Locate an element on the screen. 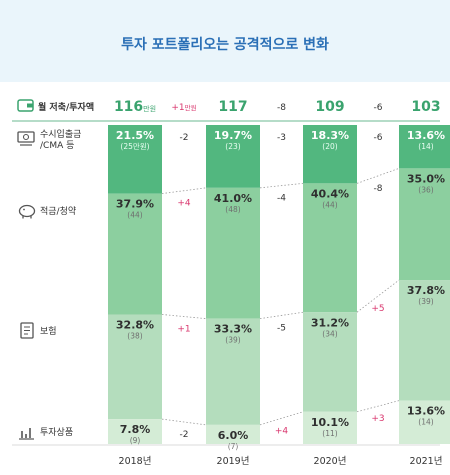 The height and width of the screenshot is (475, 450). amount-label: (7) is located at coordinates (233, 446).